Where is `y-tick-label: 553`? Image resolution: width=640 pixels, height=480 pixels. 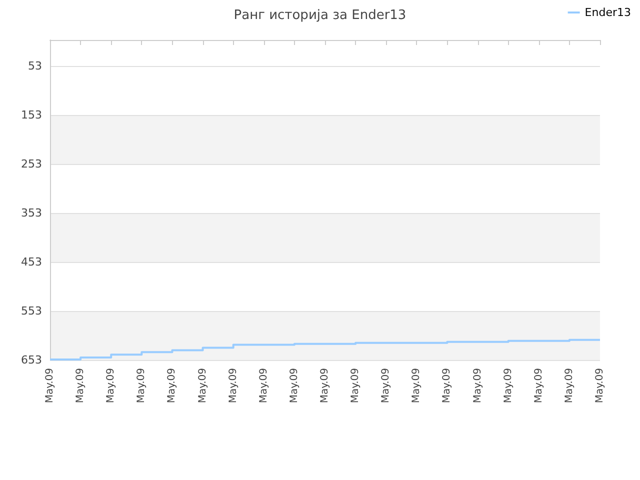
y-tick-label: 553 is located at coordinates (31, 311).